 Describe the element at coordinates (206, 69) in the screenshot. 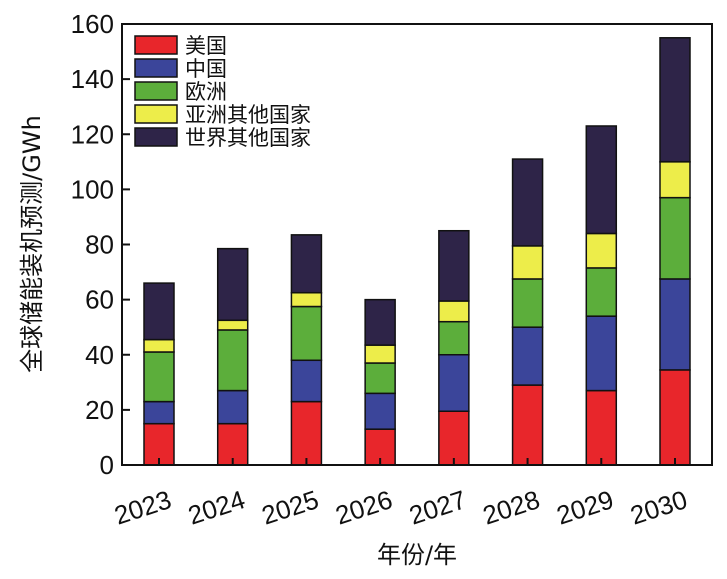

I see `legend-label-1: 中国` at that location.